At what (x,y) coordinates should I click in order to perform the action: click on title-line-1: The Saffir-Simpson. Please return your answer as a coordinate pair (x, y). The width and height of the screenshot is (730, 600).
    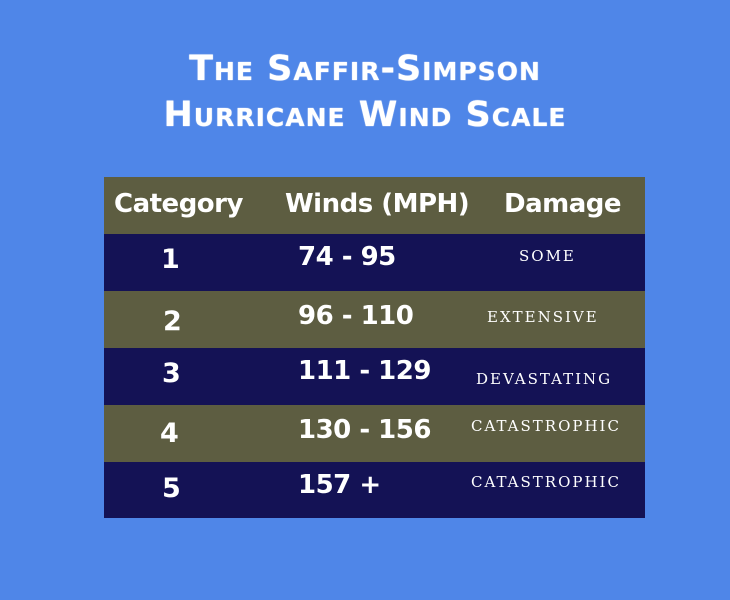
    Looking at the image, I should click on (365, 69).